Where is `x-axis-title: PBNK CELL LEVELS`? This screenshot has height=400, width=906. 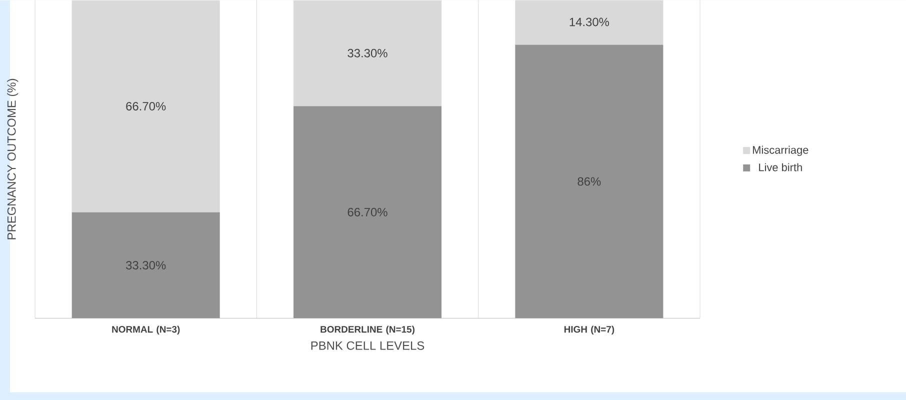
x-axis-title: PBNK CELL LEVELS is located at coordinates (367, 345).